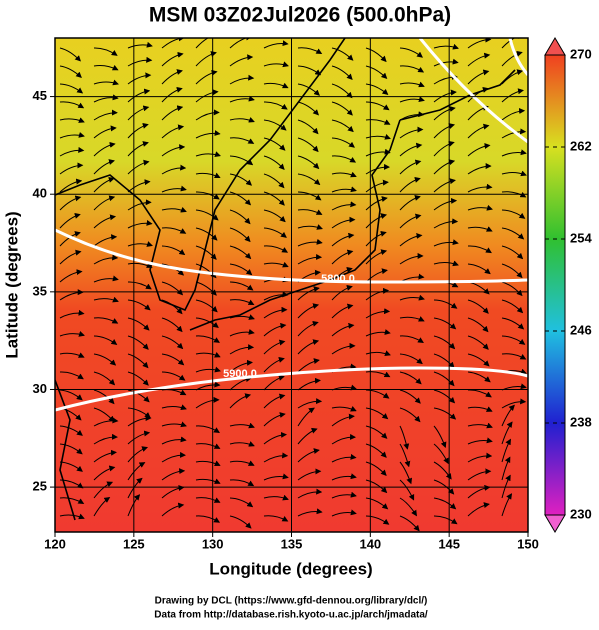  I want to click on y-tick-label: 40, so click(40, 193).